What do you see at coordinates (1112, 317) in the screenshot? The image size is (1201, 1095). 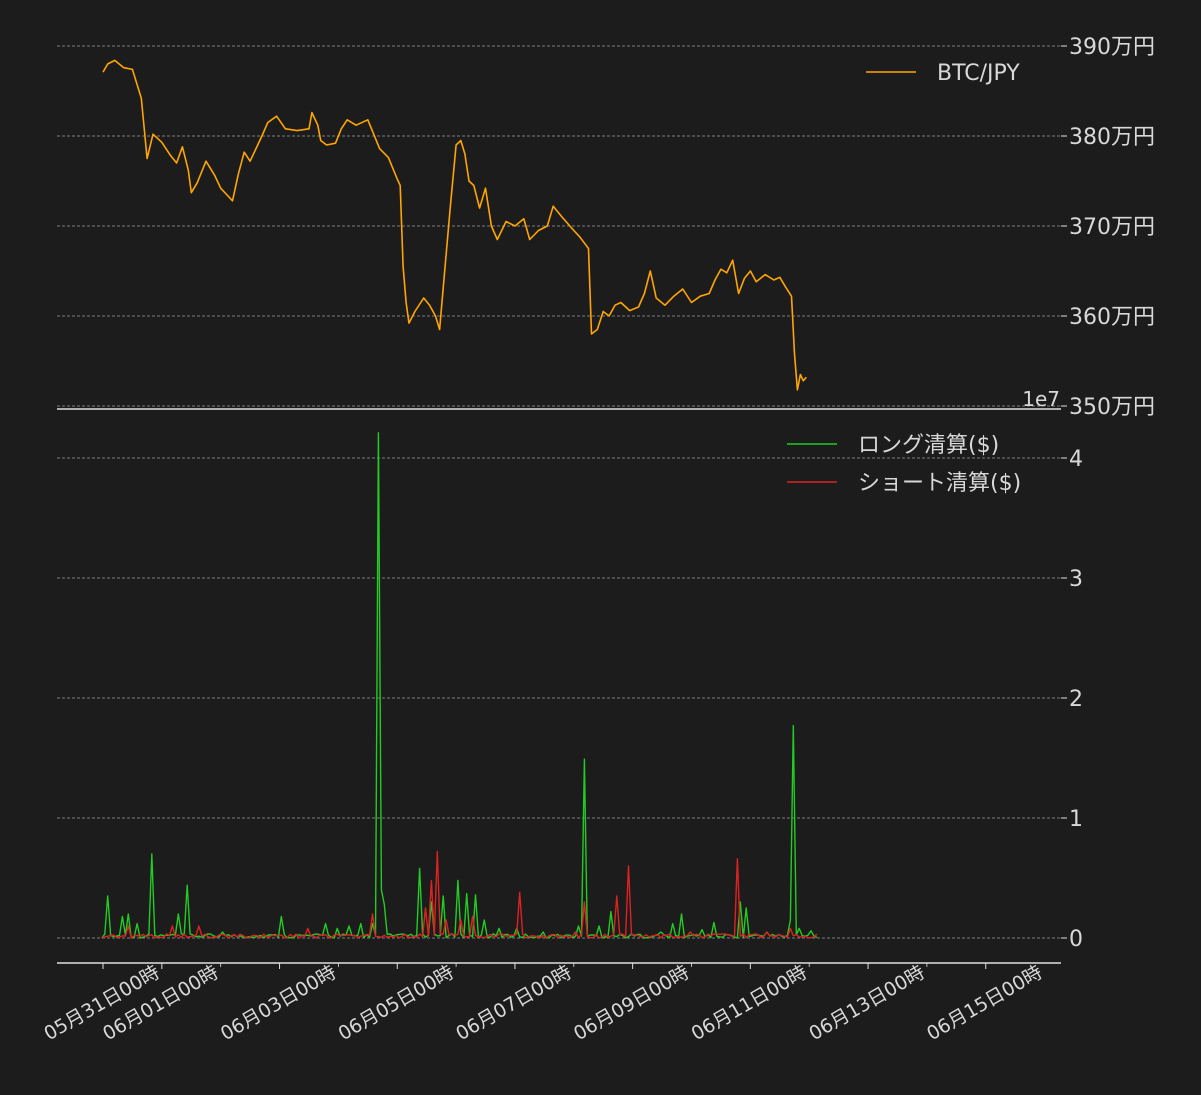 I see `price-y-tick-label: 360万円` at bounding box center [1112, 317].